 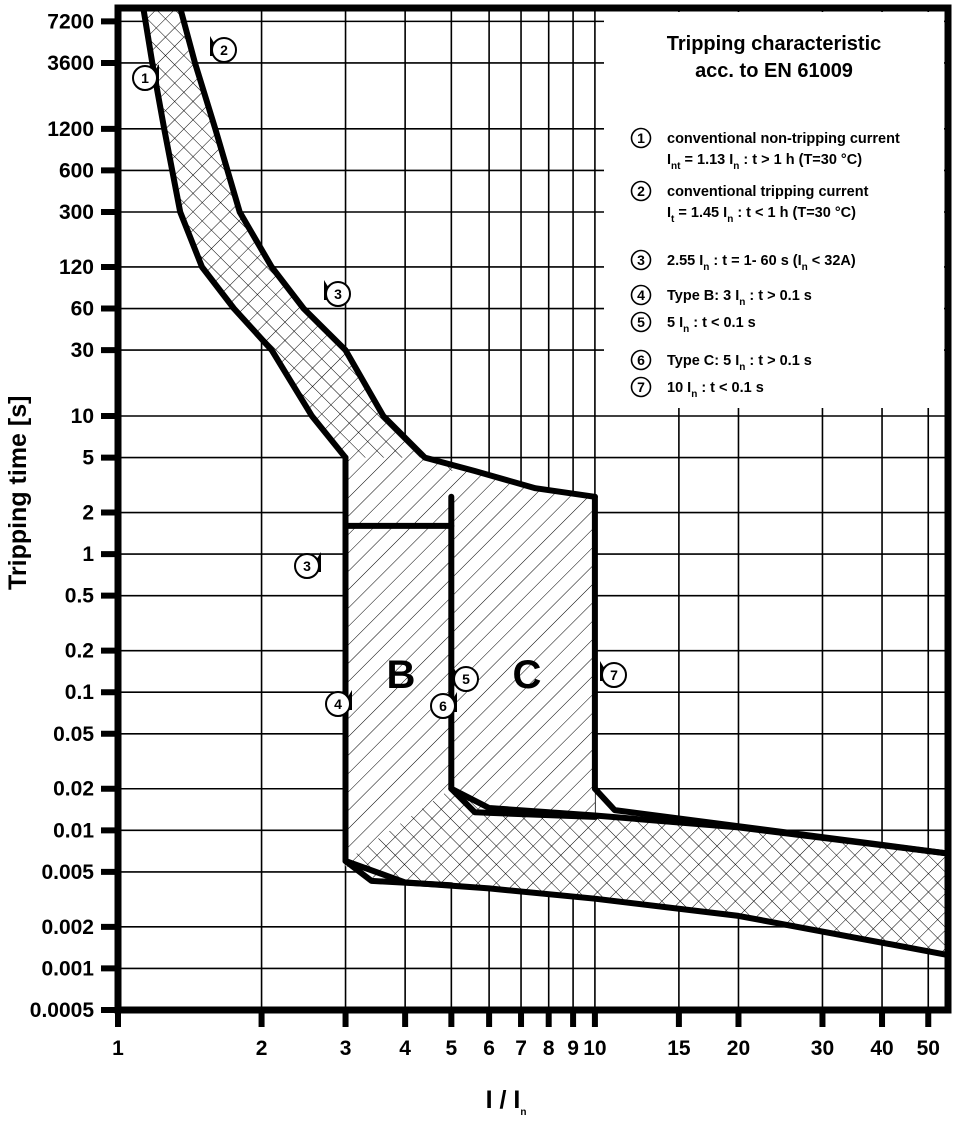 I want to click on y-tick-label: 0.05, so click(x=73, y=734).